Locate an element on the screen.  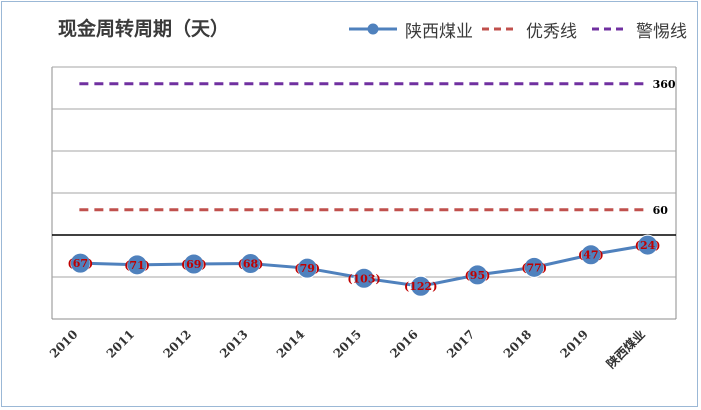
x-tick-label: 2012 is located at coordinates (177, 344).